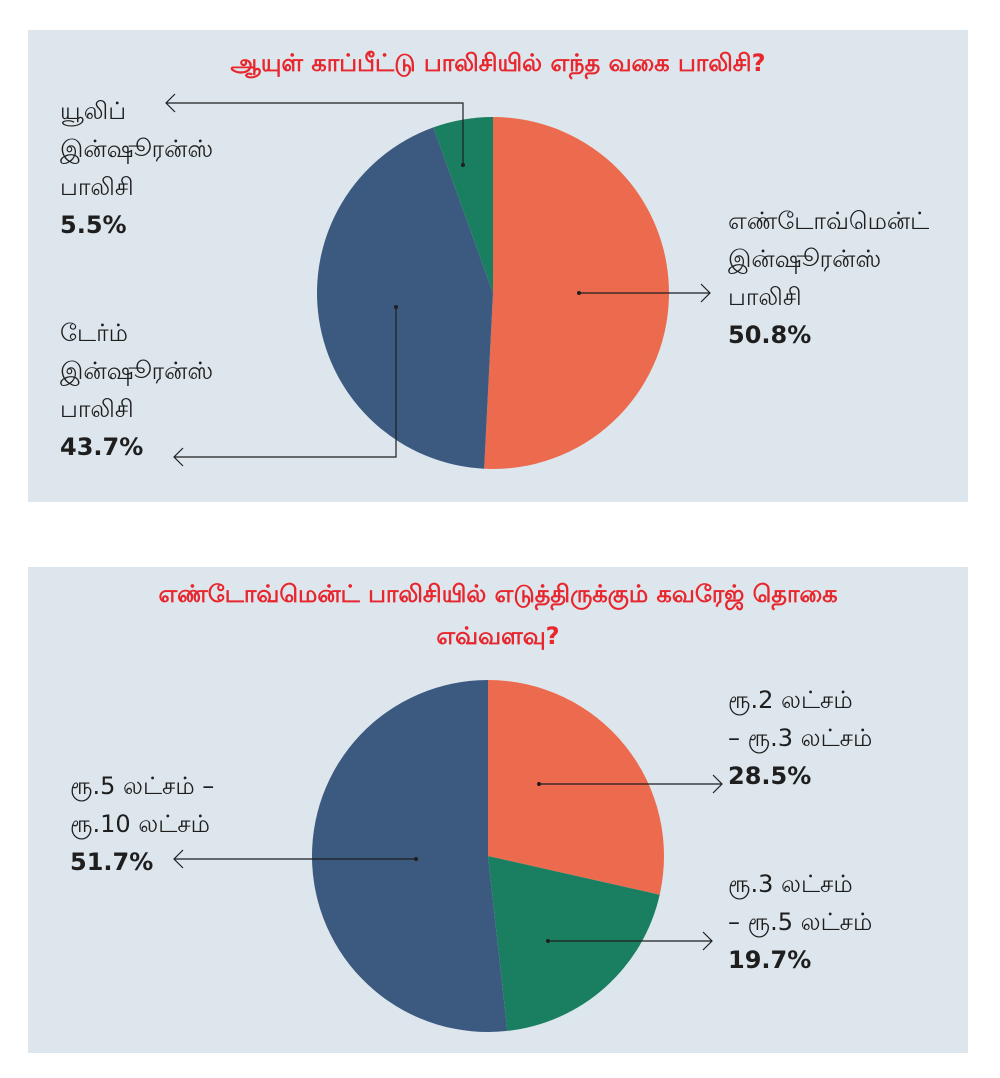 Image resolution: width=1000 pixels, height=1078 pixels. Describe the element at coordinates (576, 293) in the screenshot. I see `pie-slice-endowment` at that location.